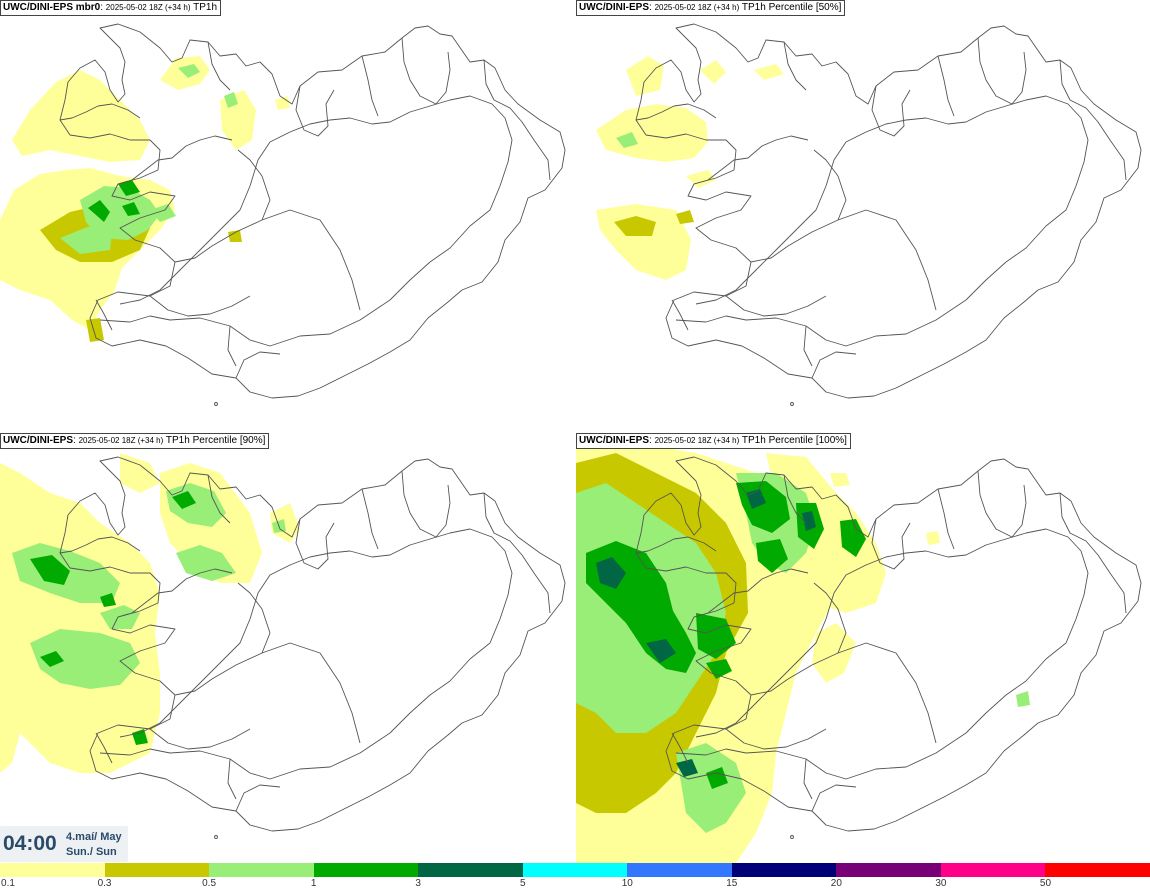 Image resolution: width=1150 pixels, height=891 pixels. Describe the element at coordinates (627, 883) in the screenshot. I see `legend-label: 10` at that location.